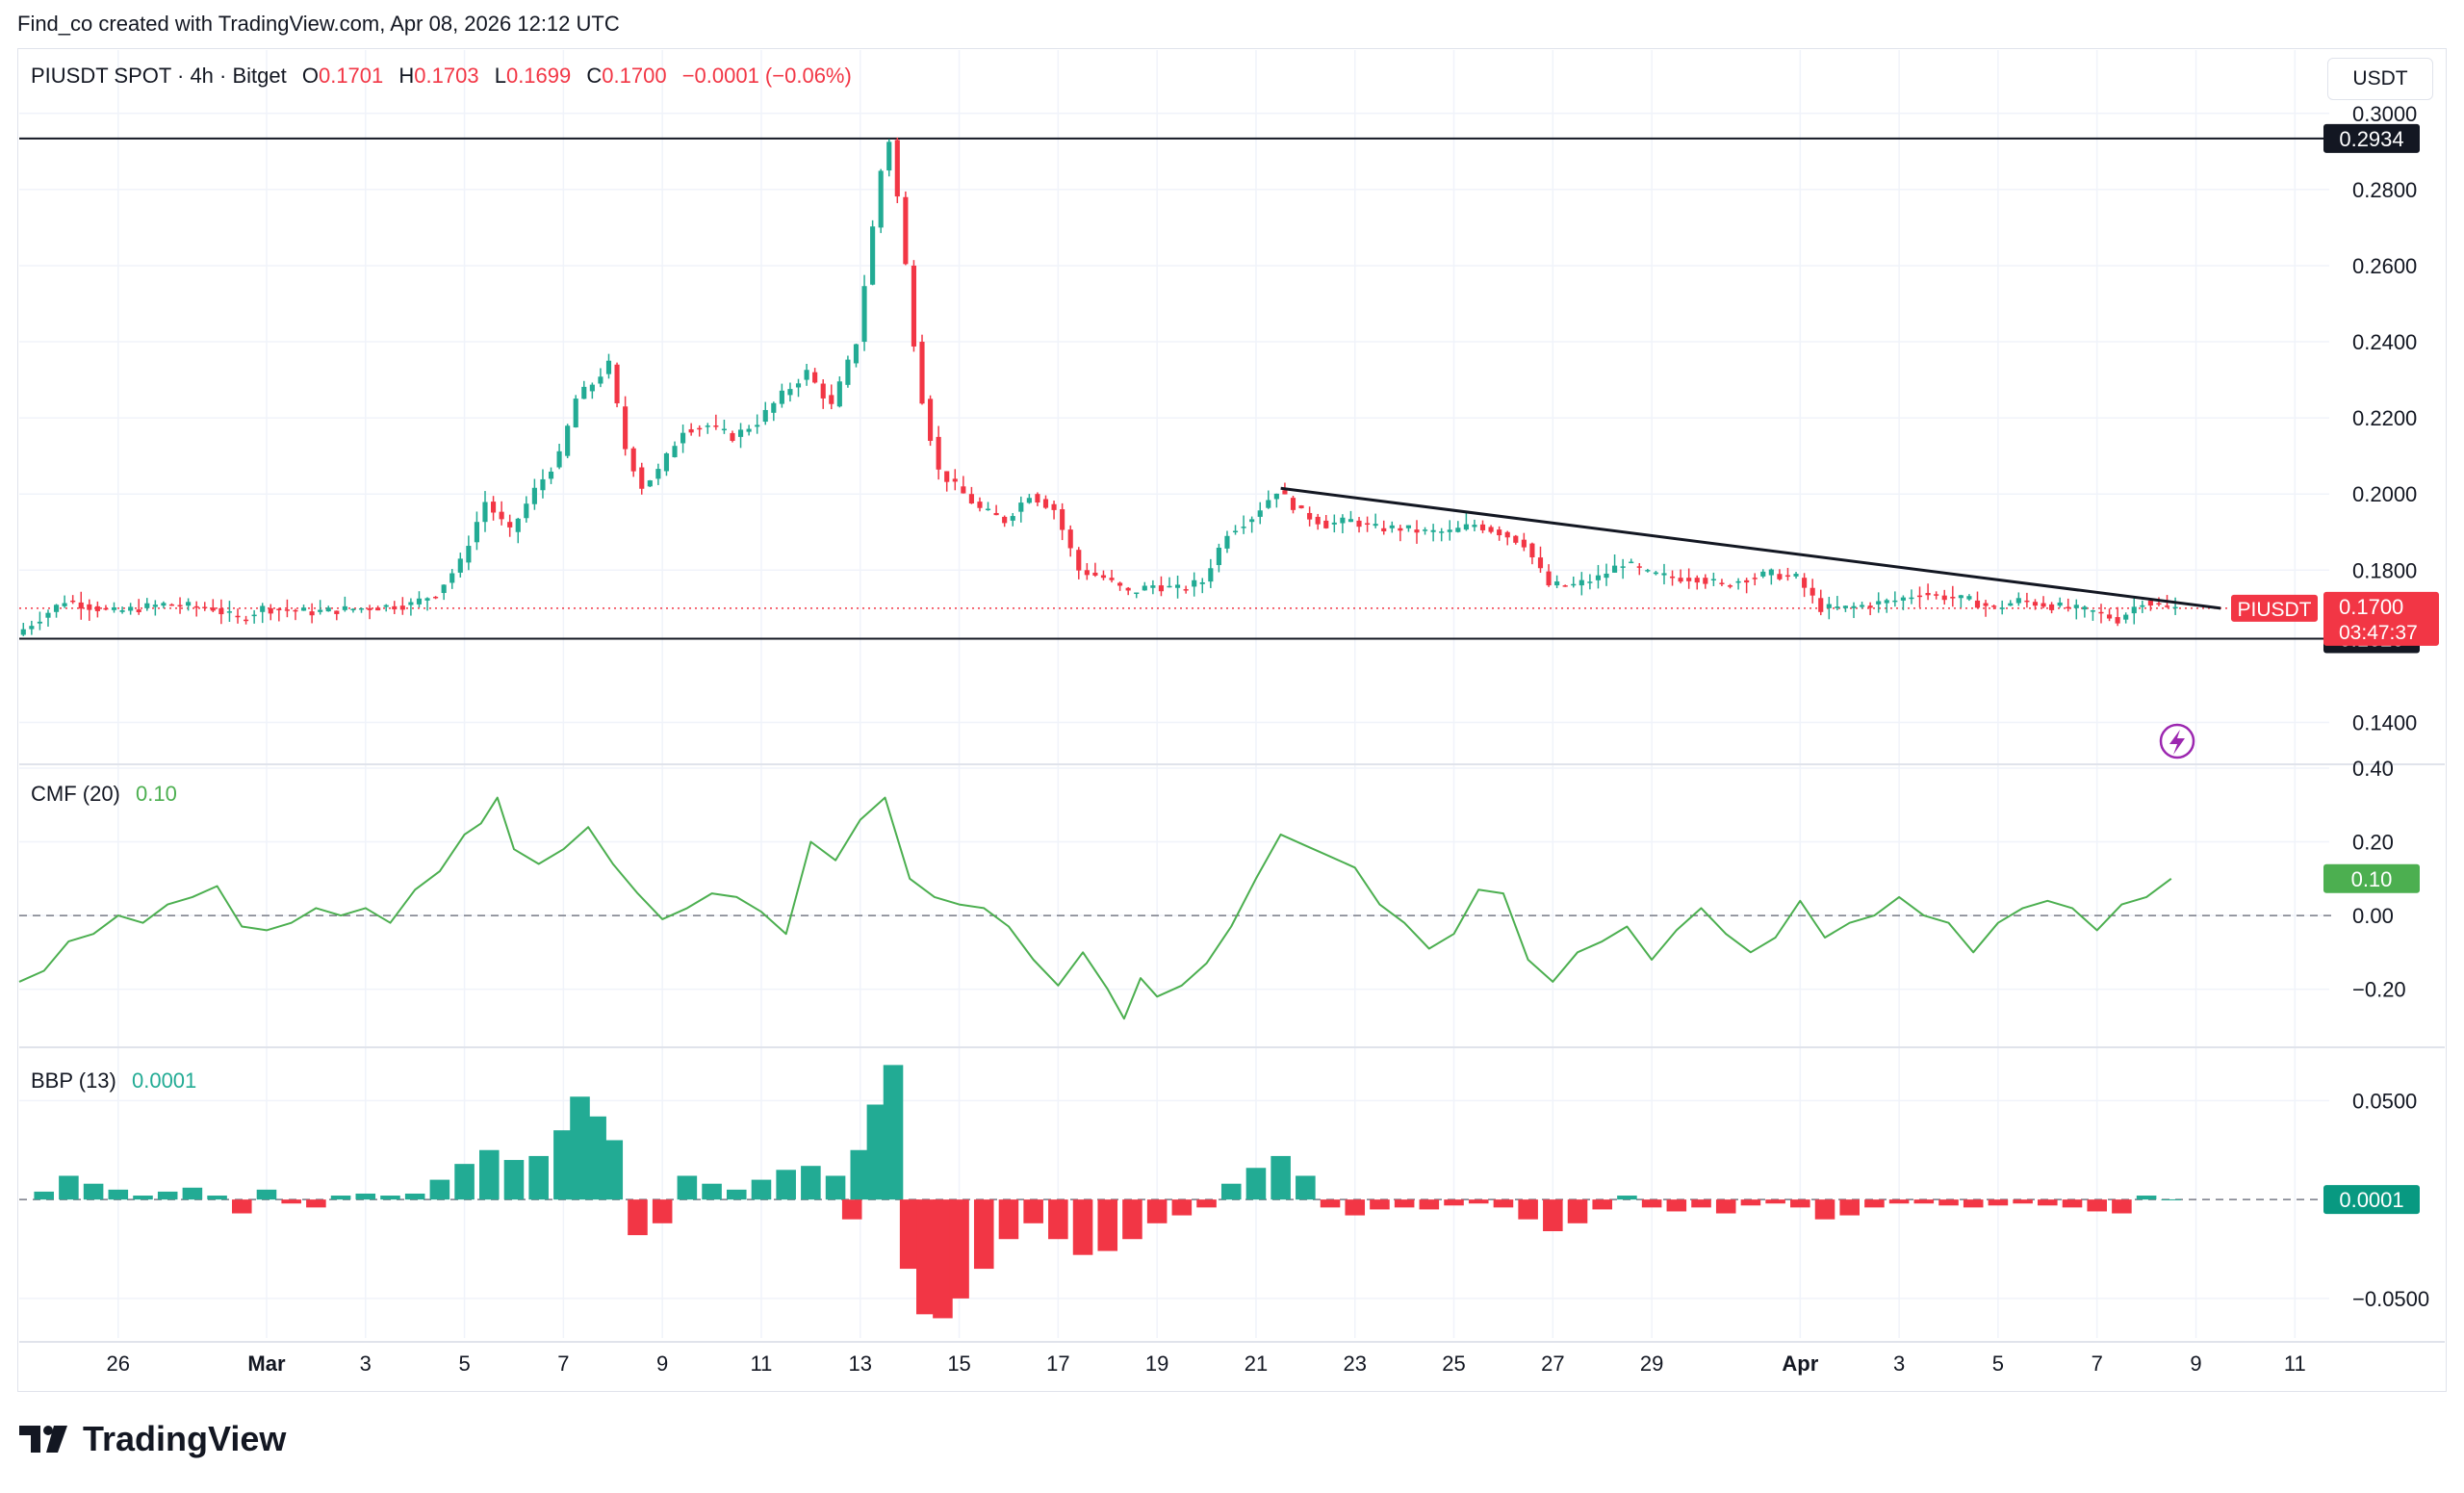 This screenshot has height=1493, width=2464. Describe the element at coordinates (2384, 342) in the screenshot. I see `y-tick-label: 0.2400` at that location.